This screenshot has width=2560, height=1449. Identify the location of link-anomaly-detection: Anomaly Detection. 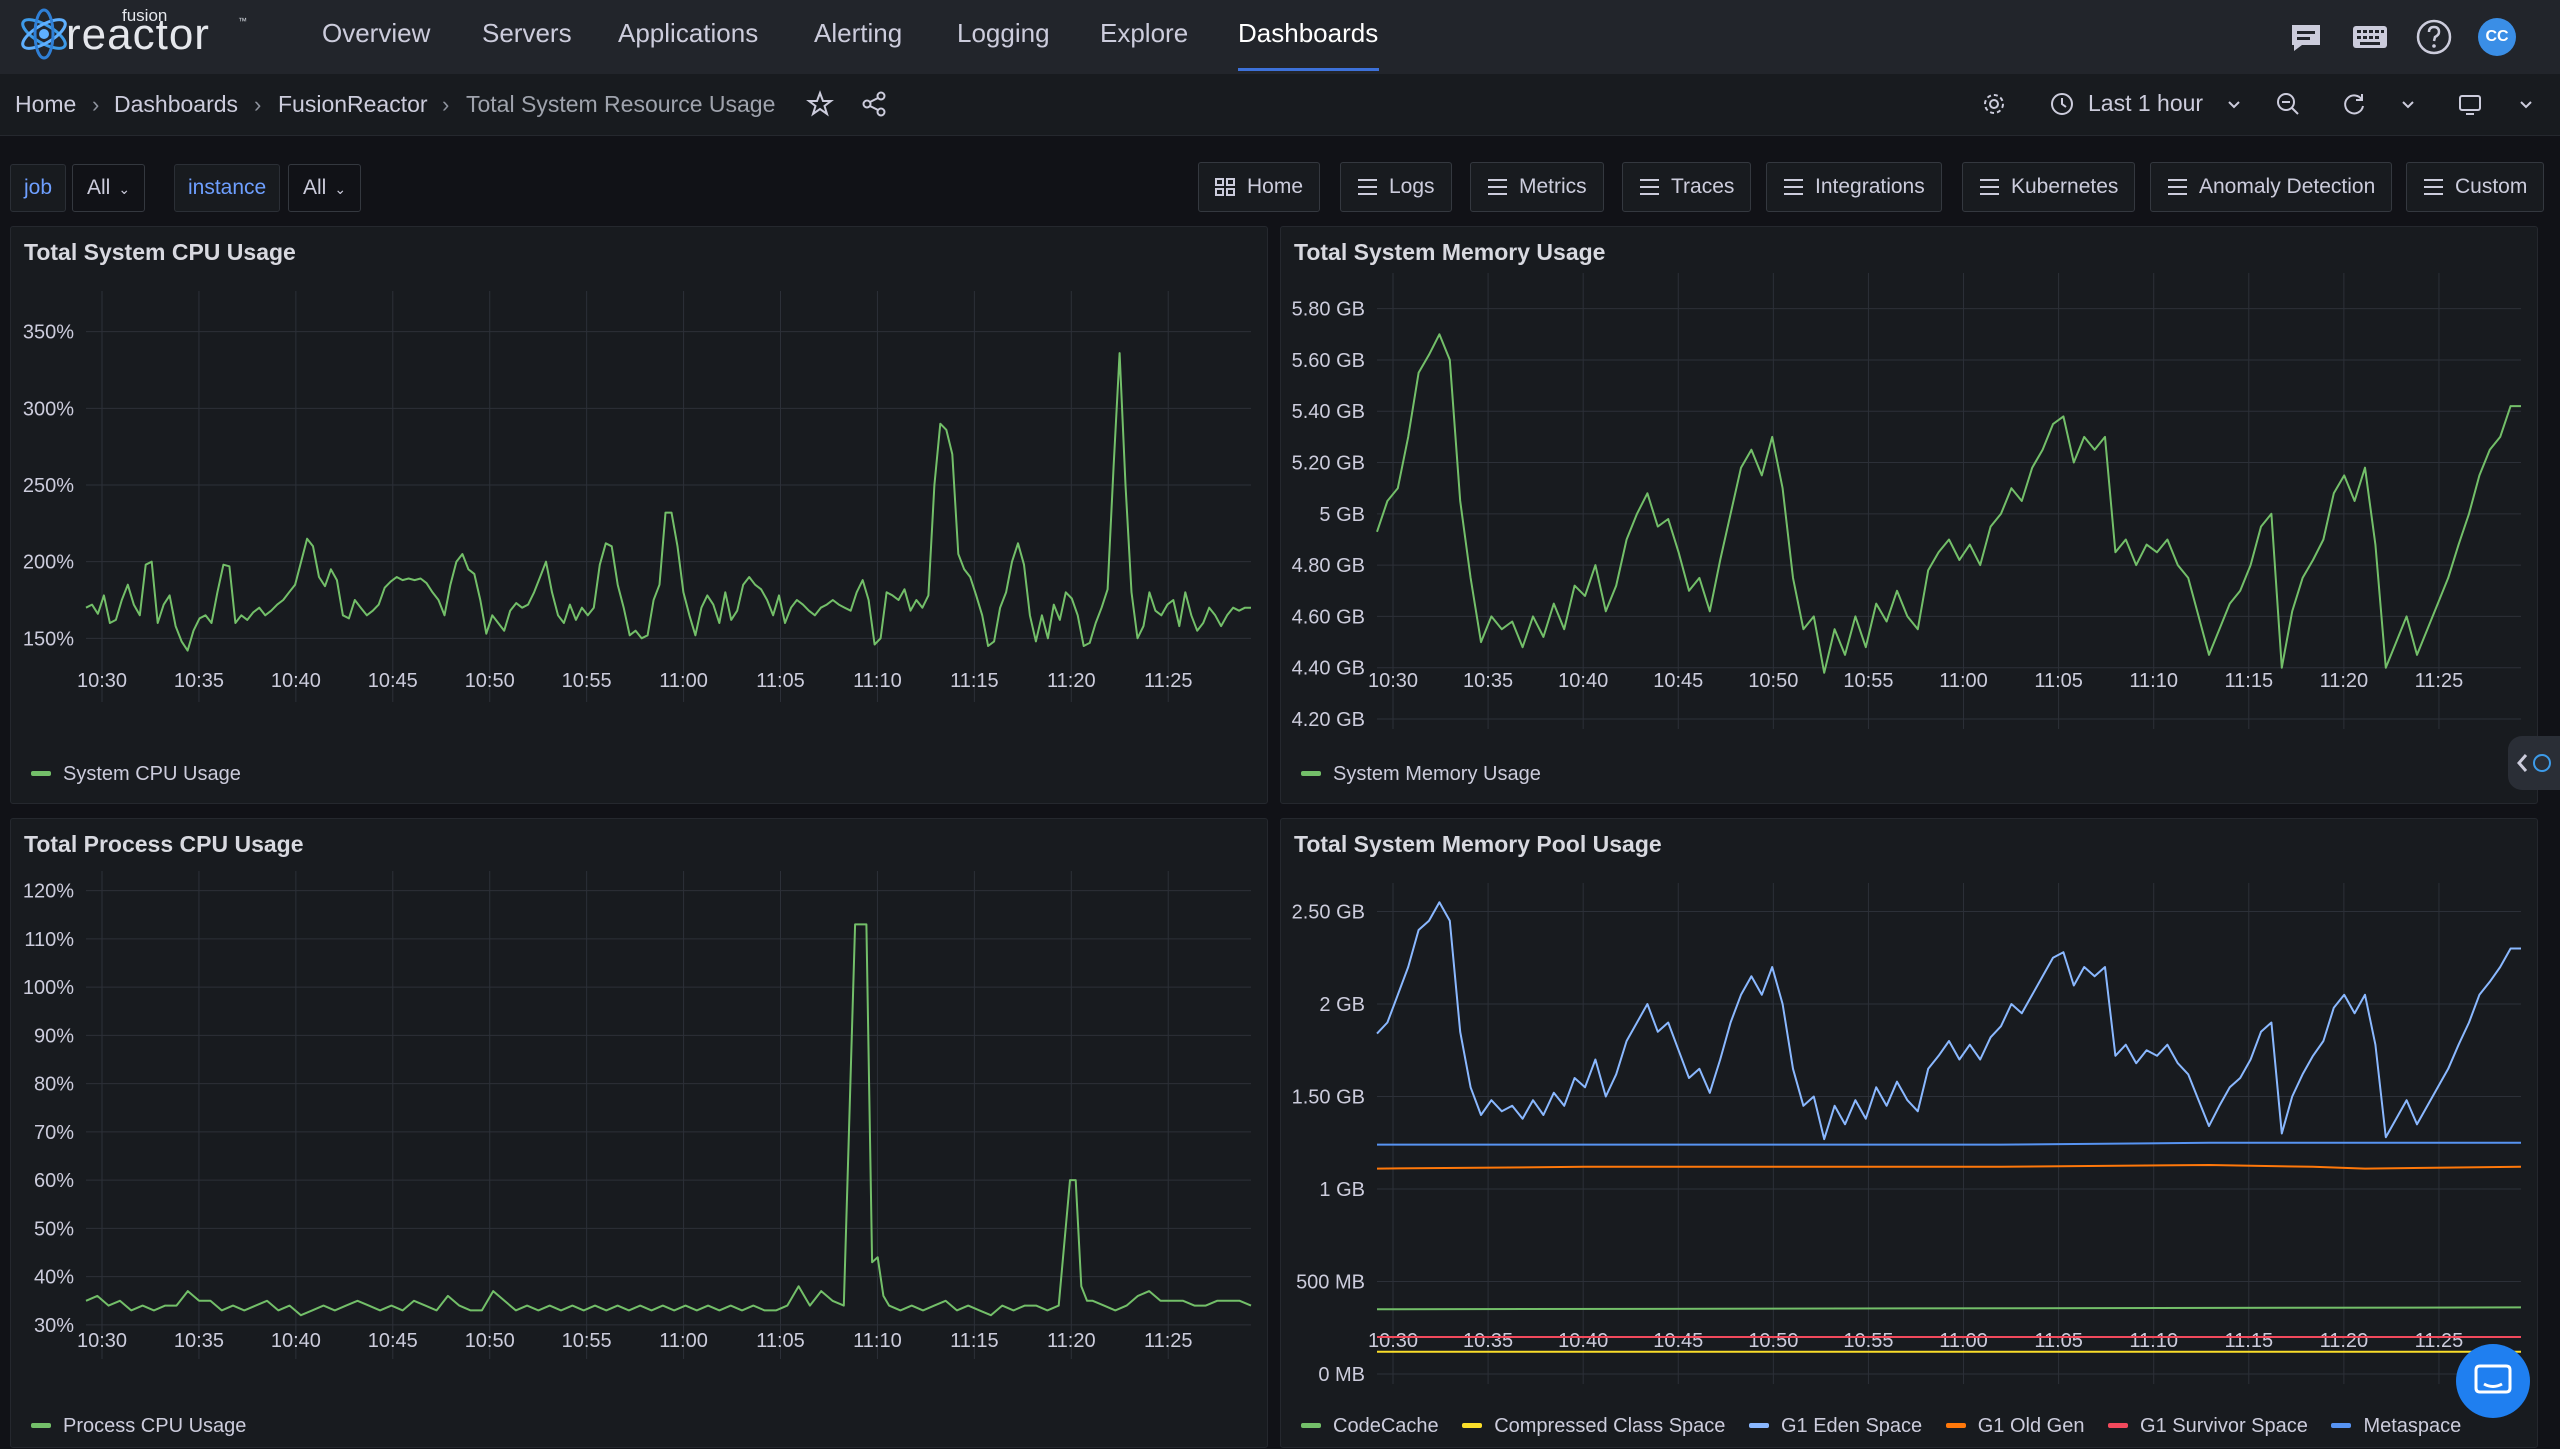
(2271, 187).